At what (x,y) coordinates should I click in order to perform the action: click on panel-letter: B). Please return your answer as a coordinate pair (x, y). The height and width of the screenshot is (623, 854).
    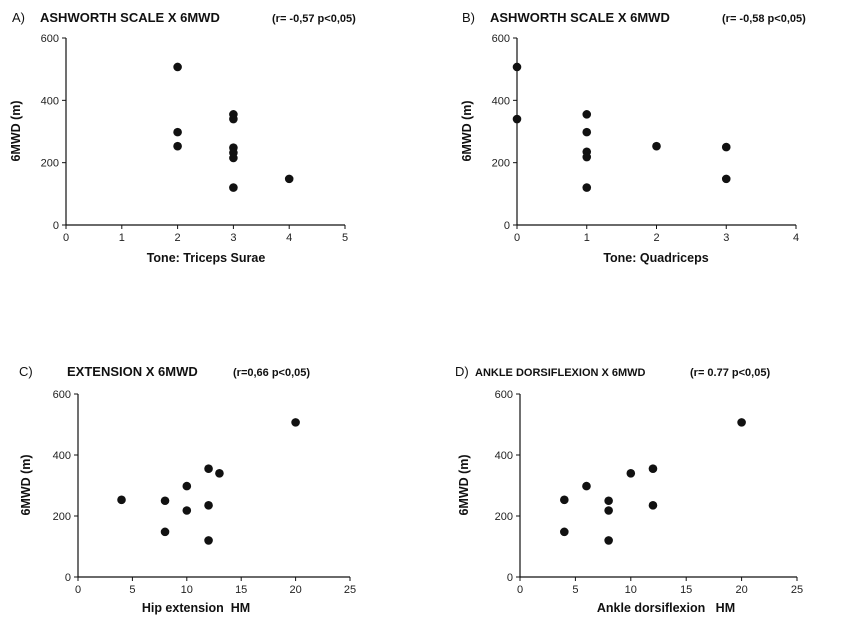
    Looking at the image, I should click on (468, 17).